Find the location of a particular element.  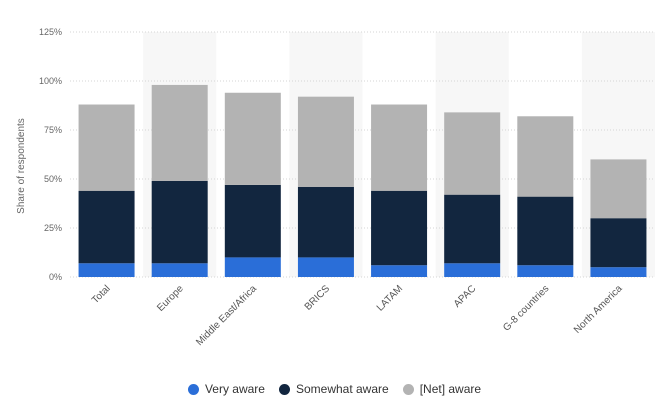

legend-label: Somewhat aware is located at coordinates (342, 389).